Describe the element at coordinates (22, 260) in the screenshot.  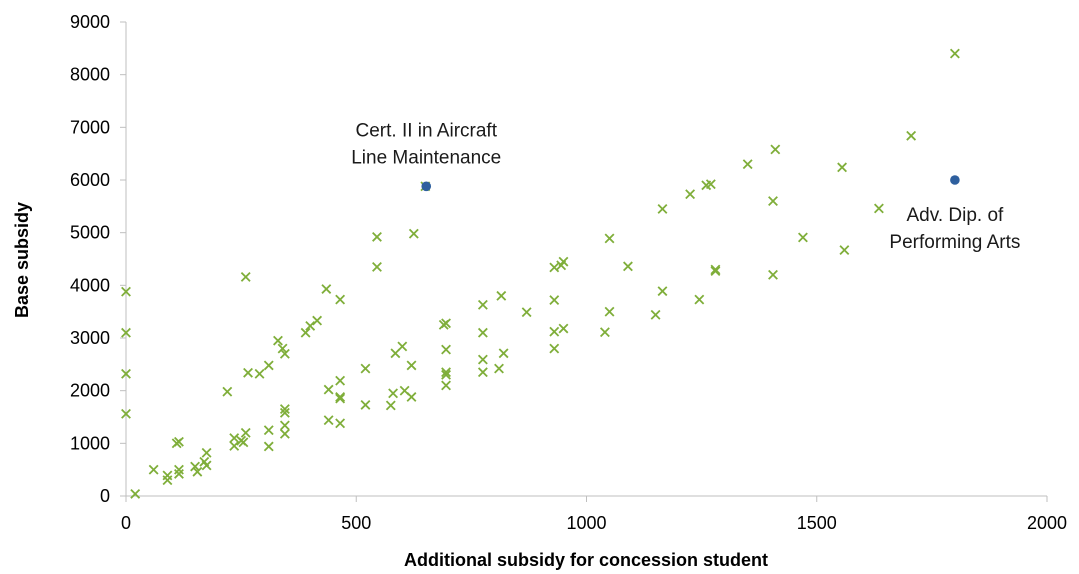
I see `y-axis-title: Base subsidy` at that location.